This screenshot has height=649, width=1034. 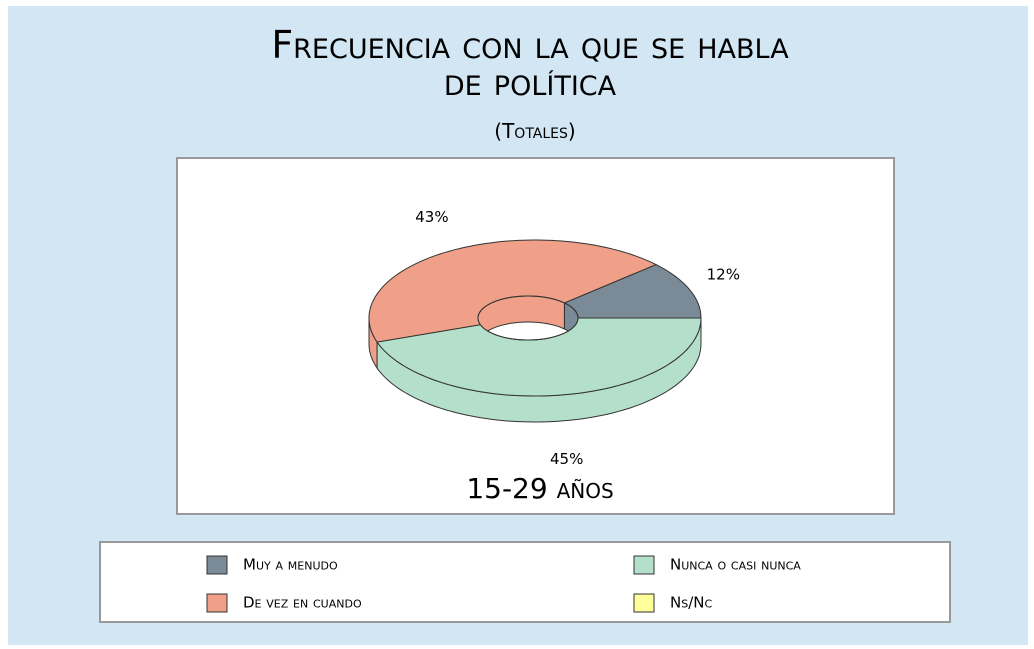 What do you see at coordinates (723, 274) in the screenshot?
I see `value-label: 12%` at bounding box center [723, 274].